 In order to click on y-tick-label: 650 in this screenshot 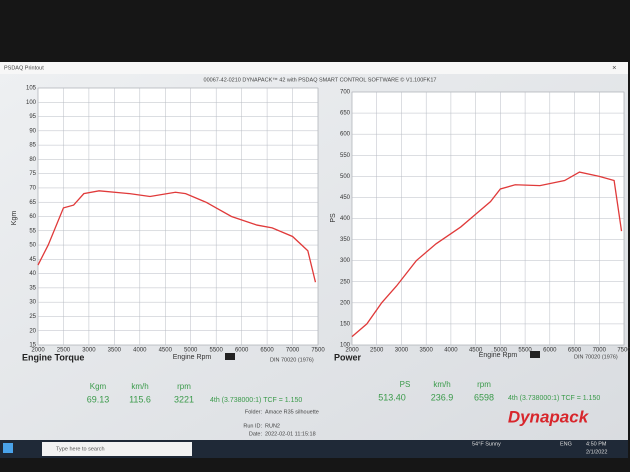, I will do `click(345, 114)`.